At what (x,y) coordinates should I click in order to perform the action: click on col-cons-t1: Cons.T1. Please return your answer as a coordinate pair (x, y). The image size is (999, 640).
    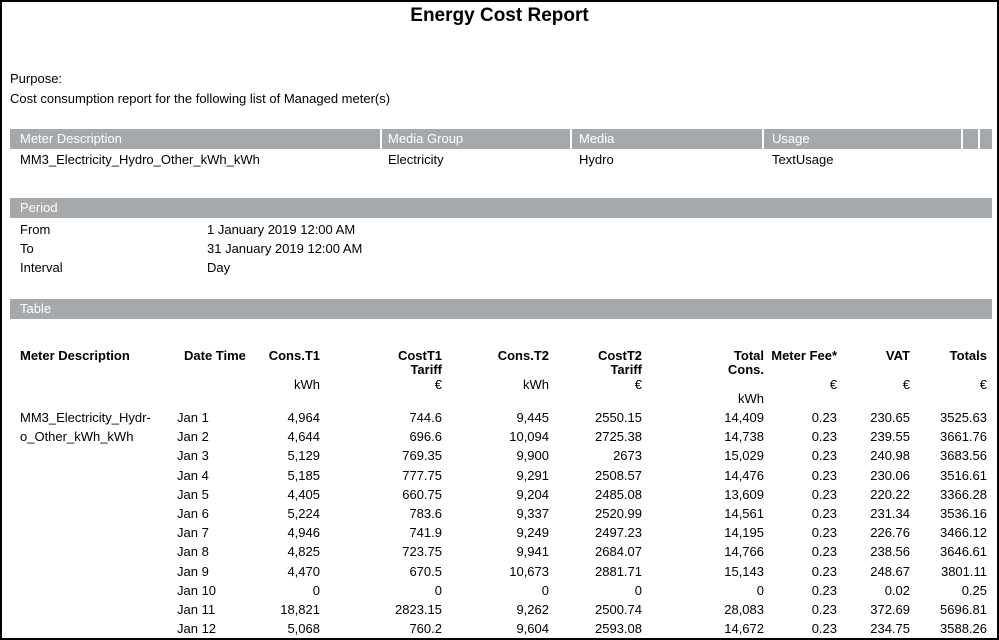
    Looking at the image, I should click on (294, 355).